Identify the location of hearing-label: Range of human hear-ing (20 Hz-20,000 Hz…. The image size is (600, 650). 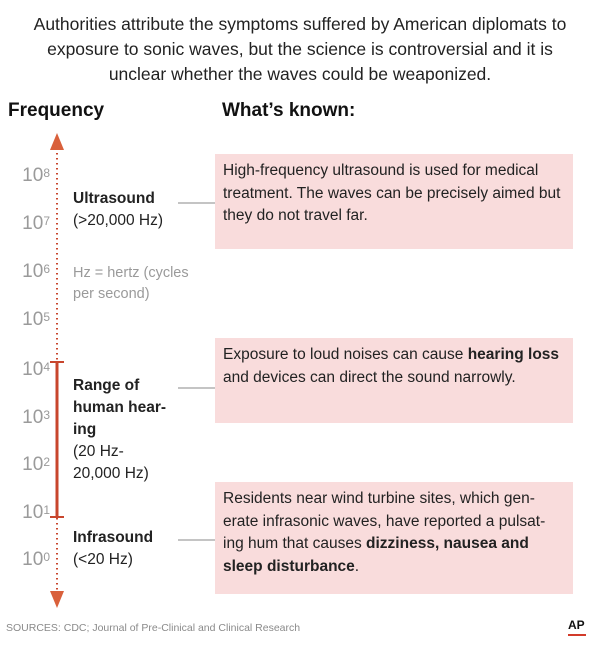
(120, 430).